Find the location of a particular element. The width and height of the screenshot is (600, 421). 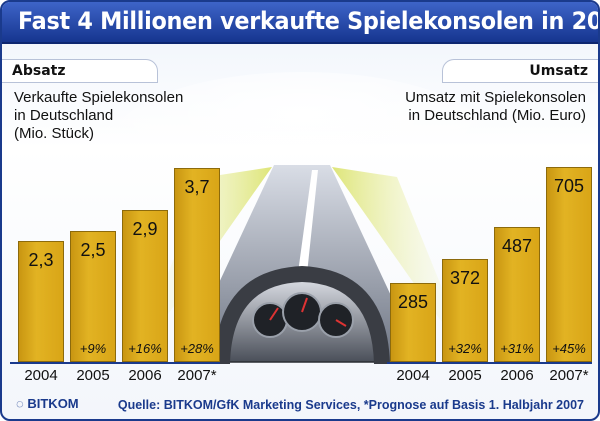

absatz-baseline is located at coordinates (115, 363).